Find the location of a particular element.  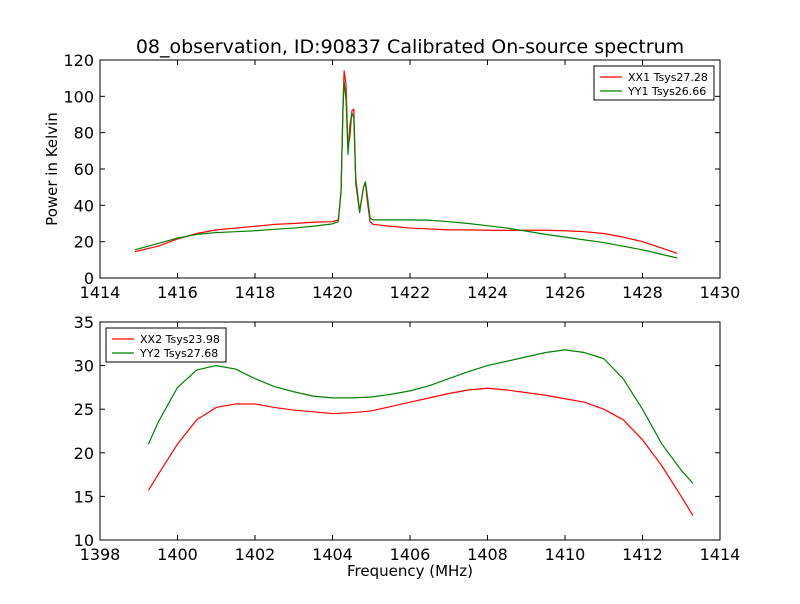

x-tick-label: 1430 is located at coordinates (720, 292).